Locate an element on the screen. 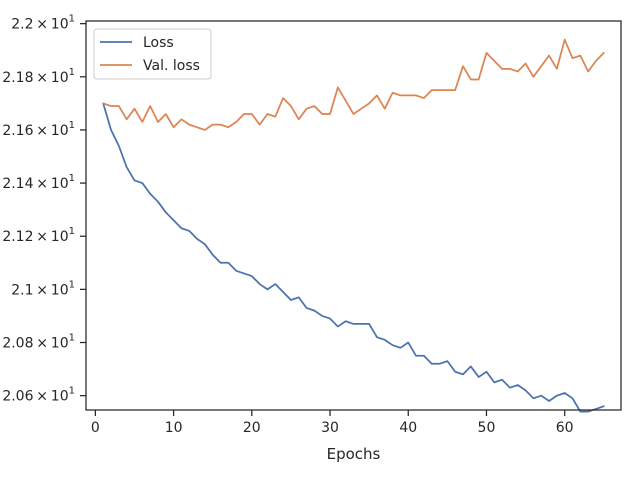 The height and width of the screenshot is (480, 640). x-tick-label: 20 is located at coordinates (252, 428).